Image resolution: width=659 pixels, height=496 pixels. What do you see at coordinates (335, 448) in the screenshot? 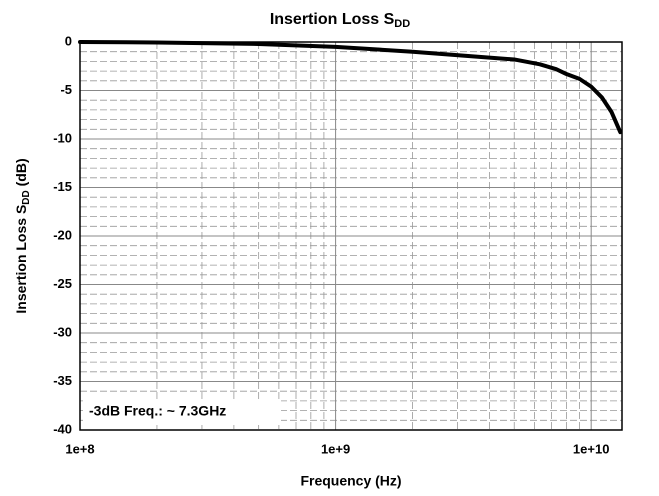
I see `x-tick-label: 1e+9` at bounding box center [335, 448].